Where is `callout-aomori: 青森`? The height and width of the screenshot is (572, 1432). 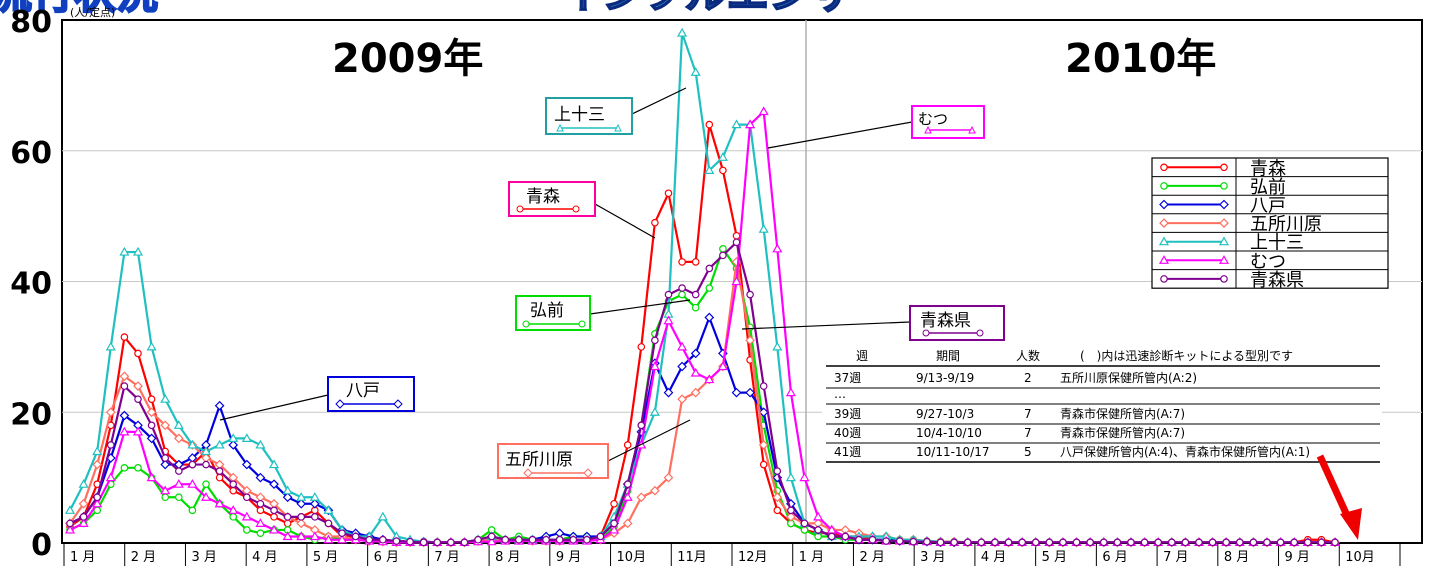 callout-aomori: 青森 is located at coordinates (552, 199).